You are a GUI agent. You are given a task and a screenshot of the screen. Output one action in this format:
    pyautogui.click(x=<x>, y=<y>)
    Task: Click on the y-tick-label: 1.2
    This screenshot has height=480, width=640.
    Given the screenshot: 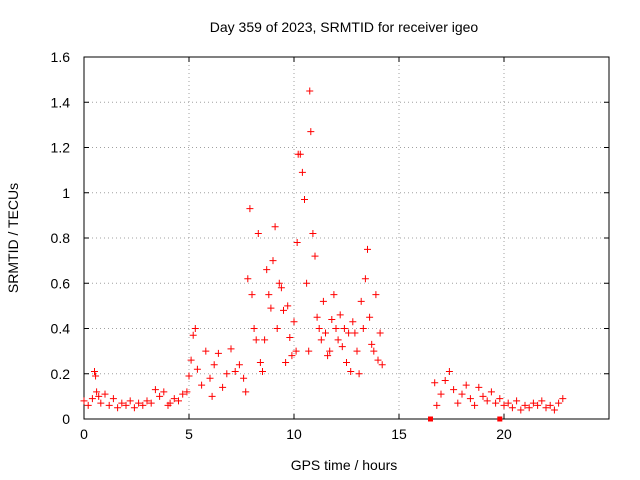 What is the action you would take?
    pyautogui.click(x=61, y=148)
    